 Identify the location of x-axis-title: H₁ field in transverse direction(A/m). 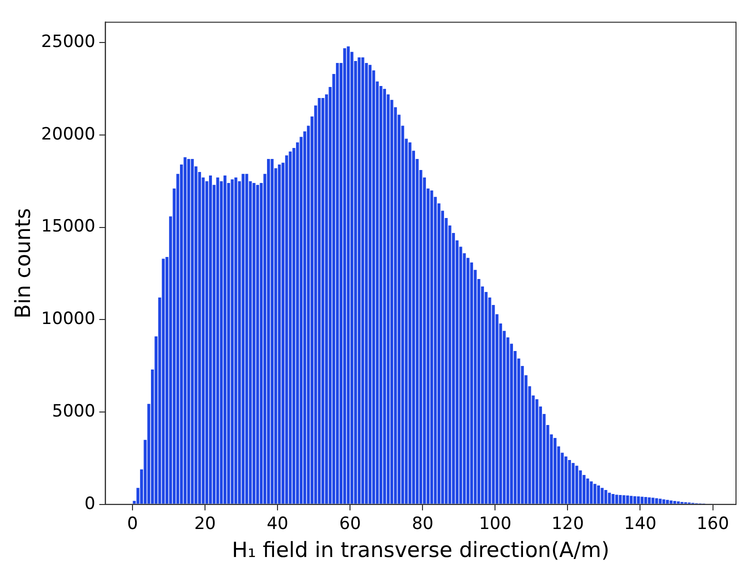
(421, 550).